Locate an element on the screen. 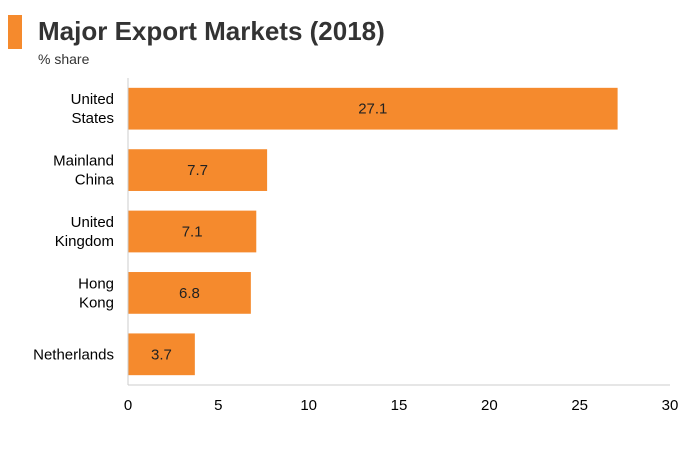 The height and width of the screenshot is (450, 700). value-label-4: 3.7 is located at coordinates (161, 354).